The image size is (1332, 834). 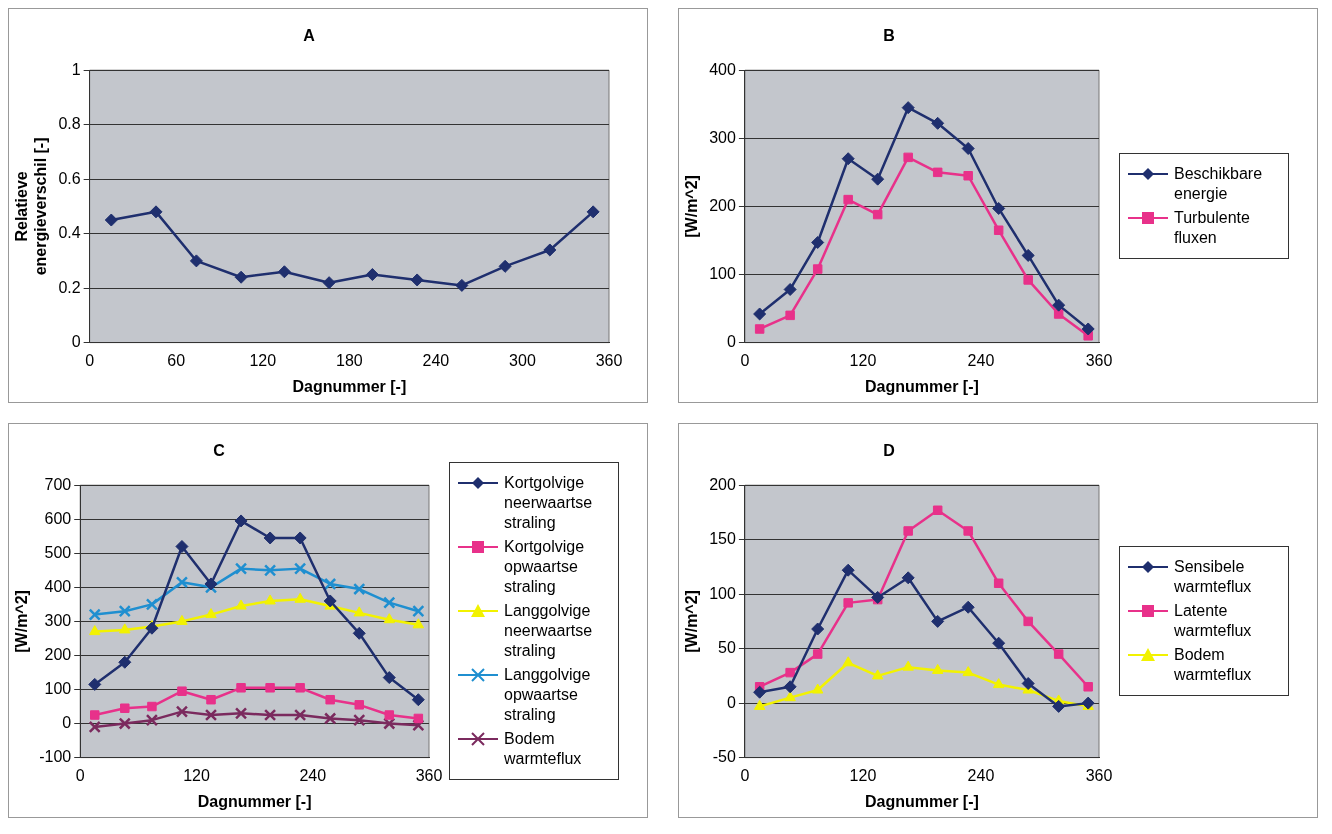 I want to click on legend-label: Beschikbare energie, so click(x=1219, y=183).